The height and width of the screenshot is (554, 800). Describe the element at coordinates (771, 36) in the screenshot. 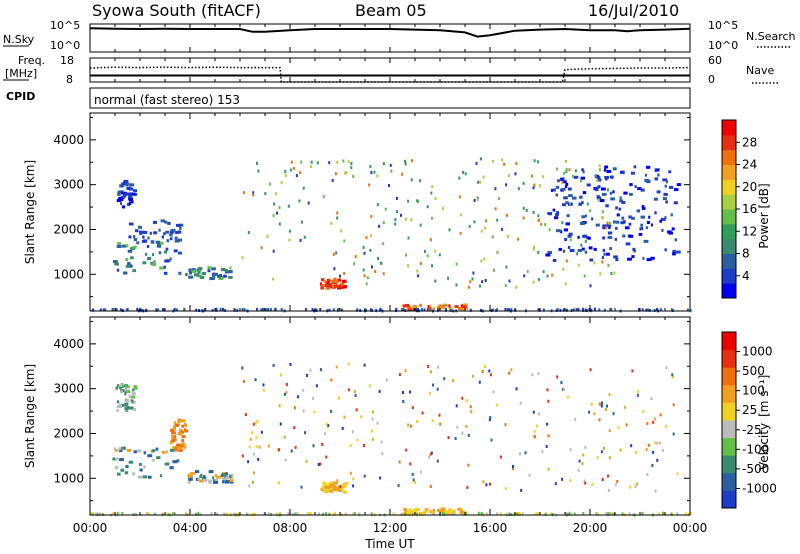

I see `noise-right-label: N.Search` at that location.